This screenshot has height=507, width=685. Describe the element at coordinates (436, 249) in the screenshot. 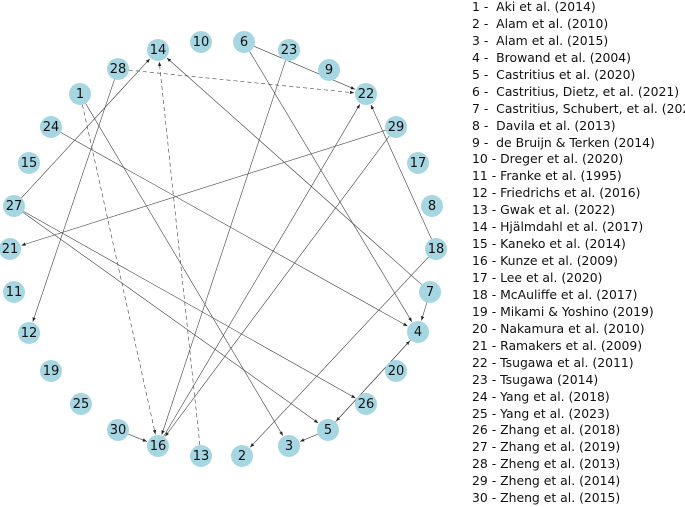

I see `node-18: 18` at that location.